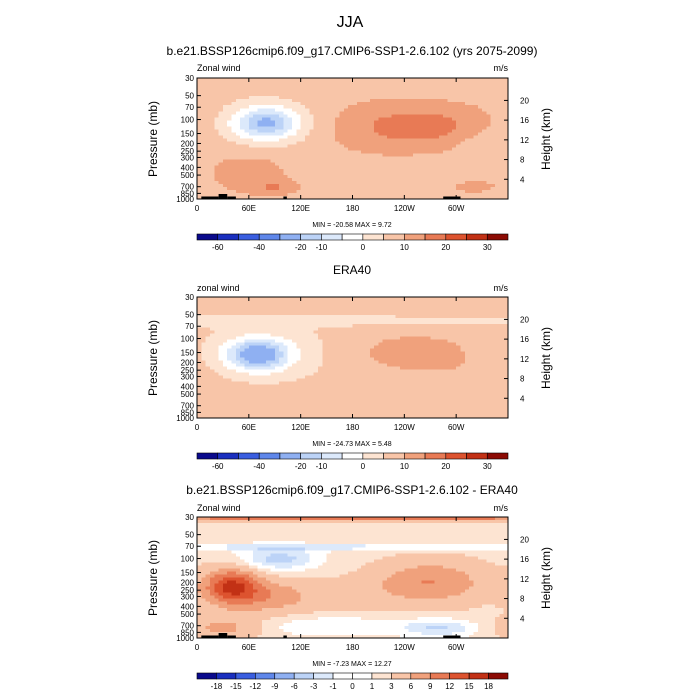 The image size is (700, 700). I want to click on colorbar-swatch, so click(497, 237).